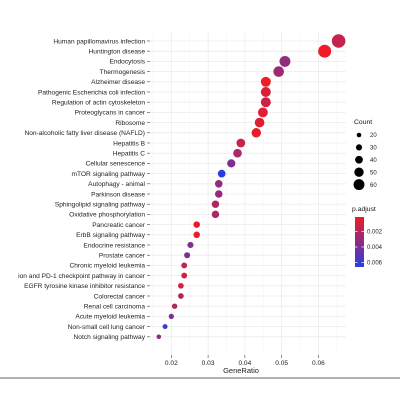 The height and width of the screenshot is (400, 400). What do you see at coordinates (373, 161) in the screenshot?
I see `count-legend-label: 40` at bounding box center [373, 161].